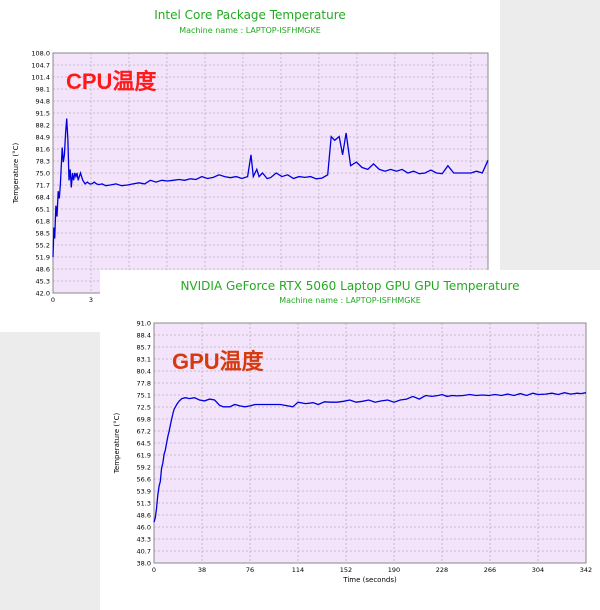 Image resolution: width=600 pixels, height=610 pixels. Describe the element at coordinates (250, 30) in the screenshot. I see `cpu-chart-subtitle: Machine name : LAPTOP-ISFHMGKE` at that location.